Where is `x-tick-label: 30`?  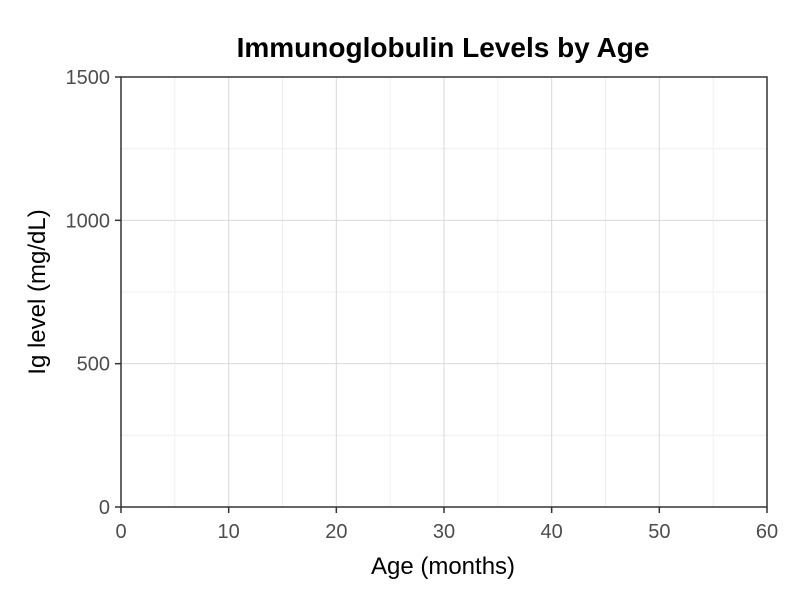 x-tick-label: 30 is located at coordinates (444, 532).